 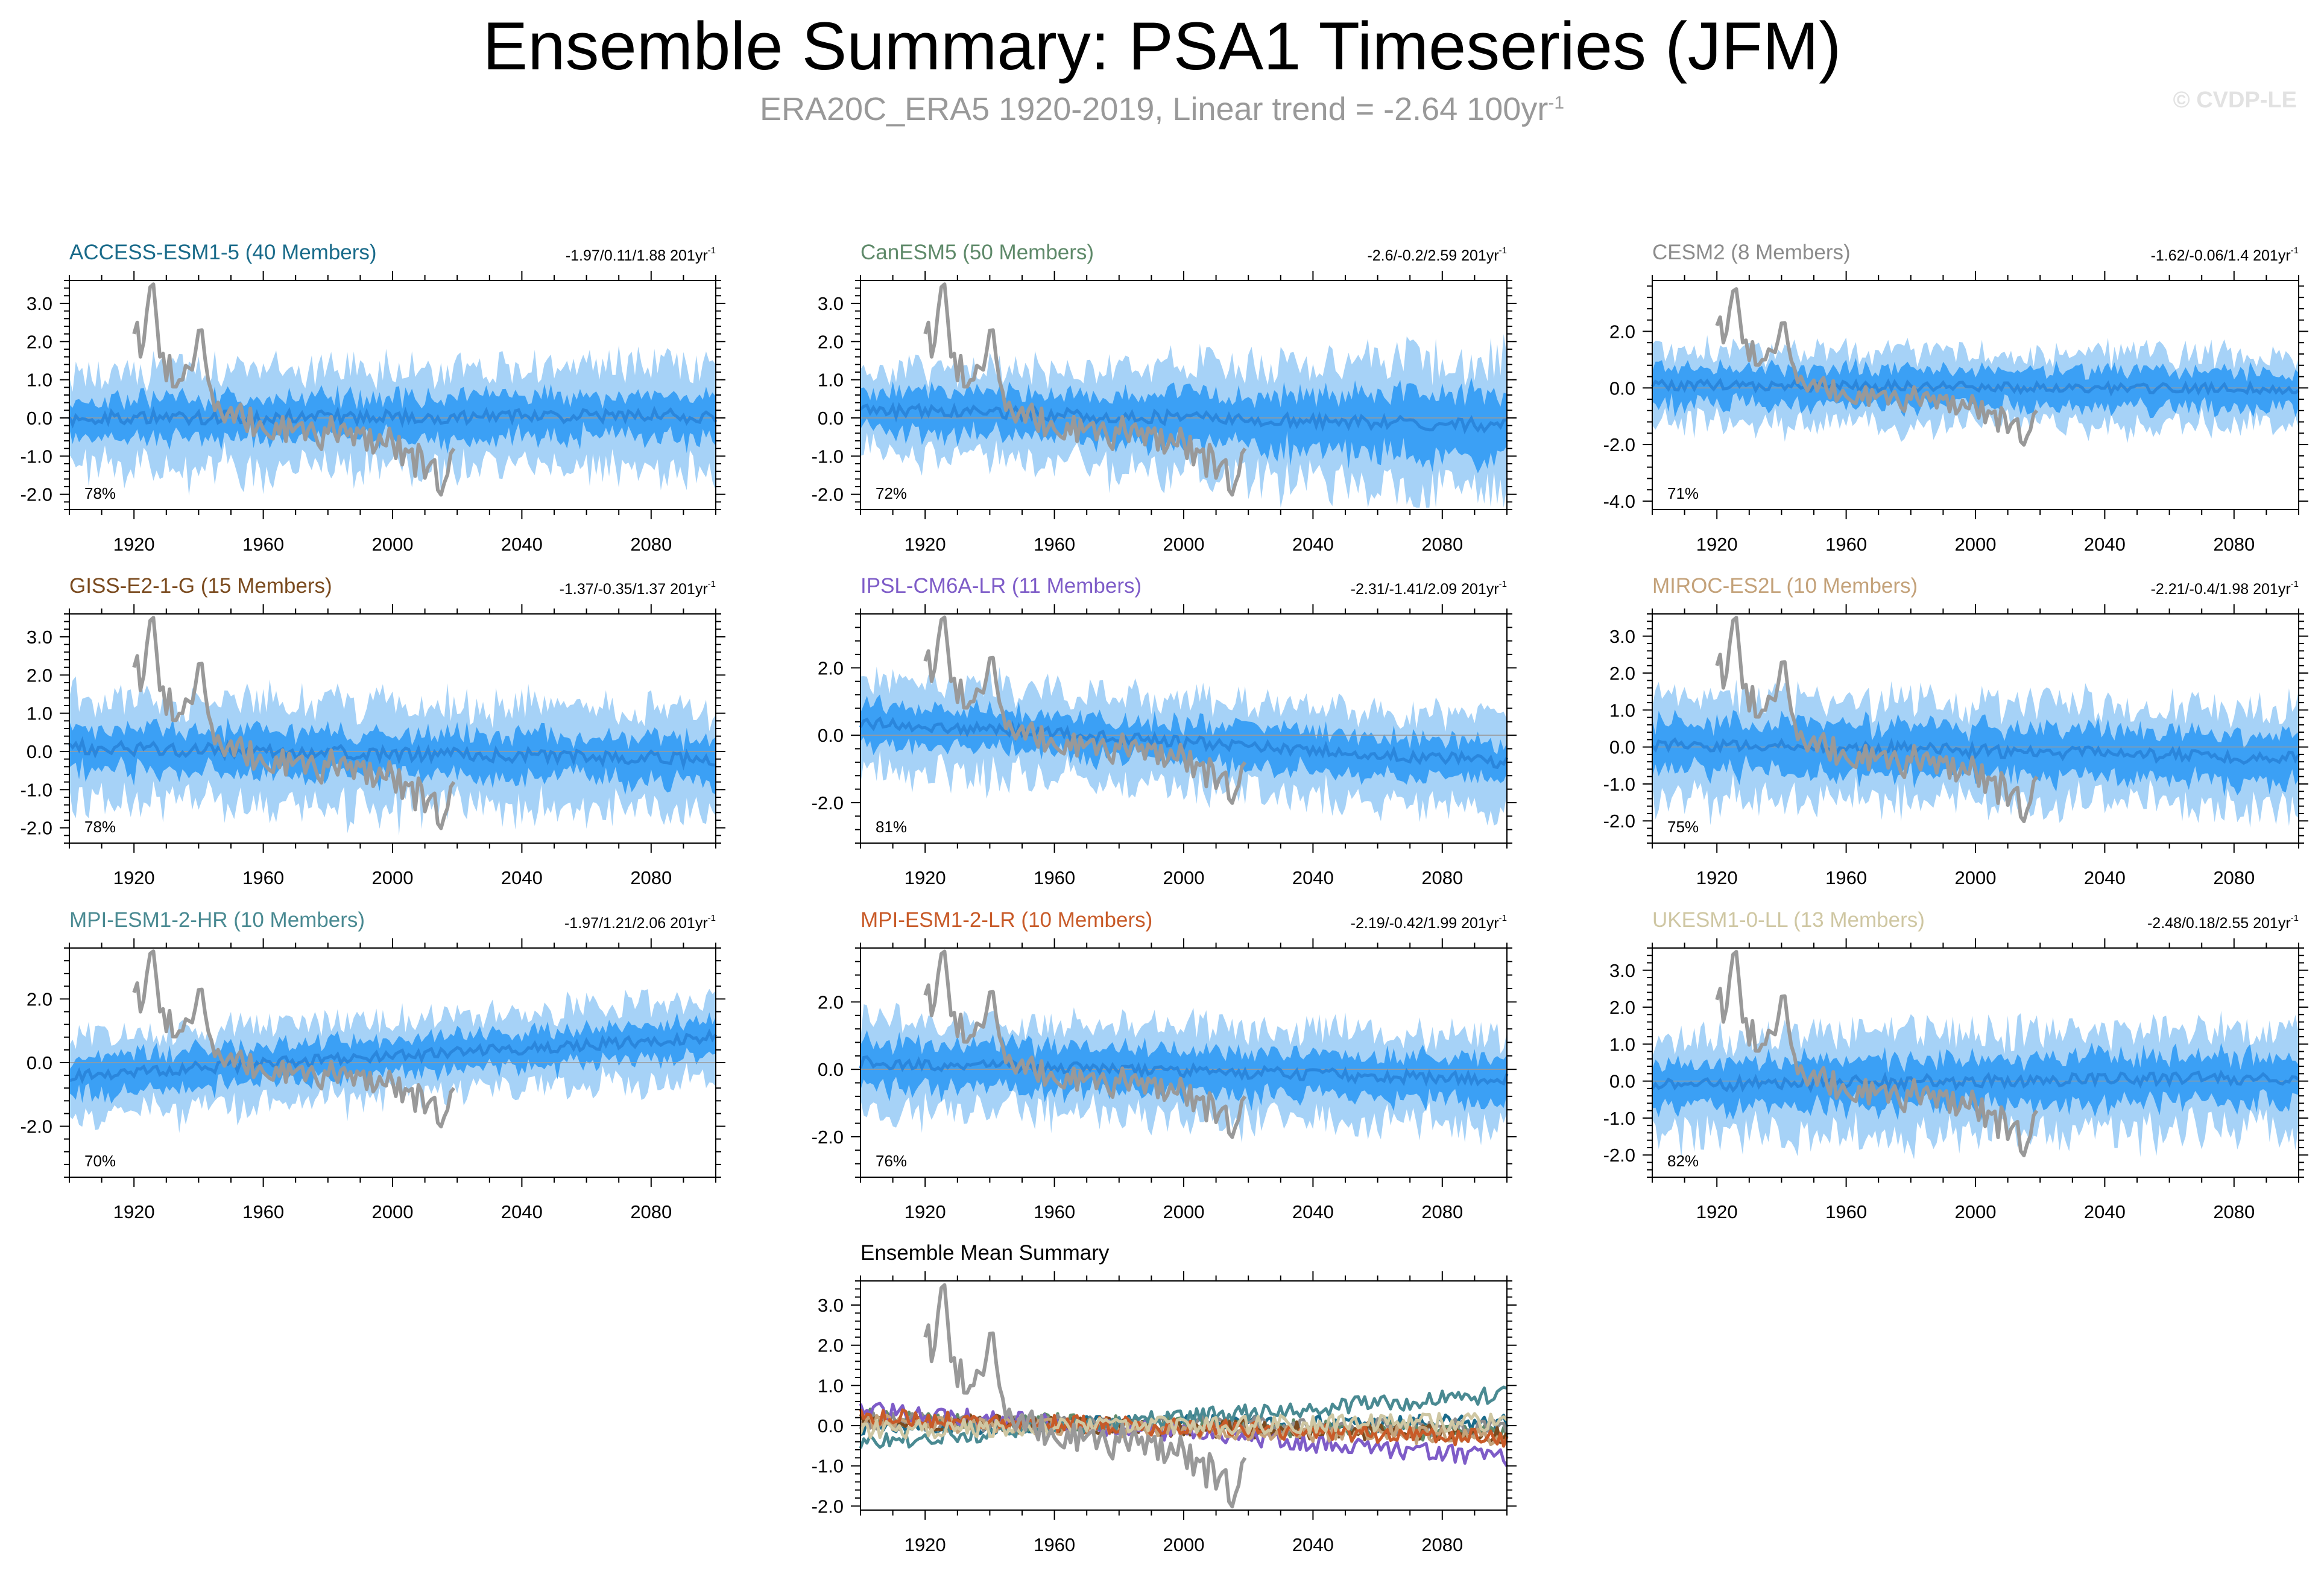 What do you see at coordinates (1683, 827) in the screenshot?
I see `panel-percent-label: 75%` at bounding box center [1683, 827].